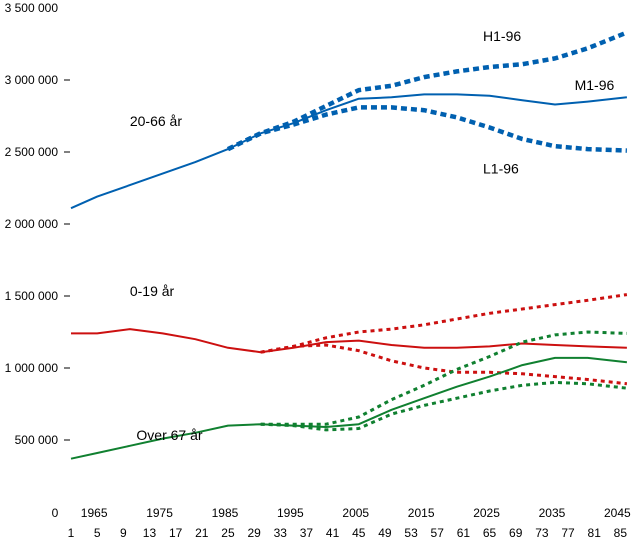  Describe the element at coordinates (621, 532) in the screenshot. I see `x-tick-label-index: 85` at that location.